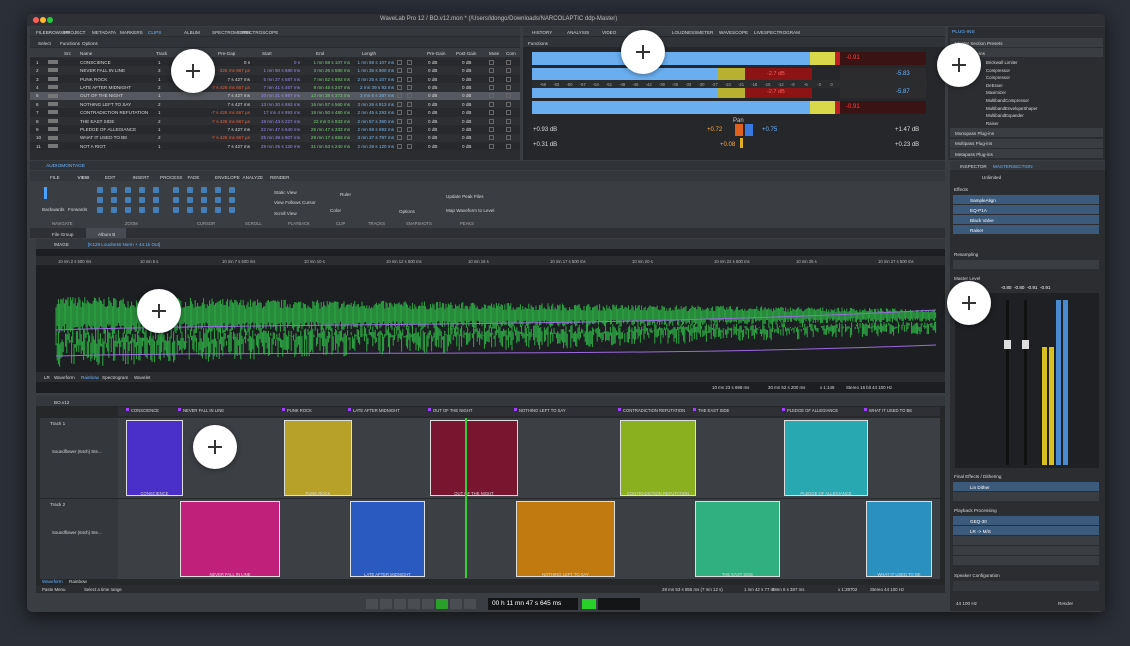  I want to click on menu-button: Options, so click(90, 43).